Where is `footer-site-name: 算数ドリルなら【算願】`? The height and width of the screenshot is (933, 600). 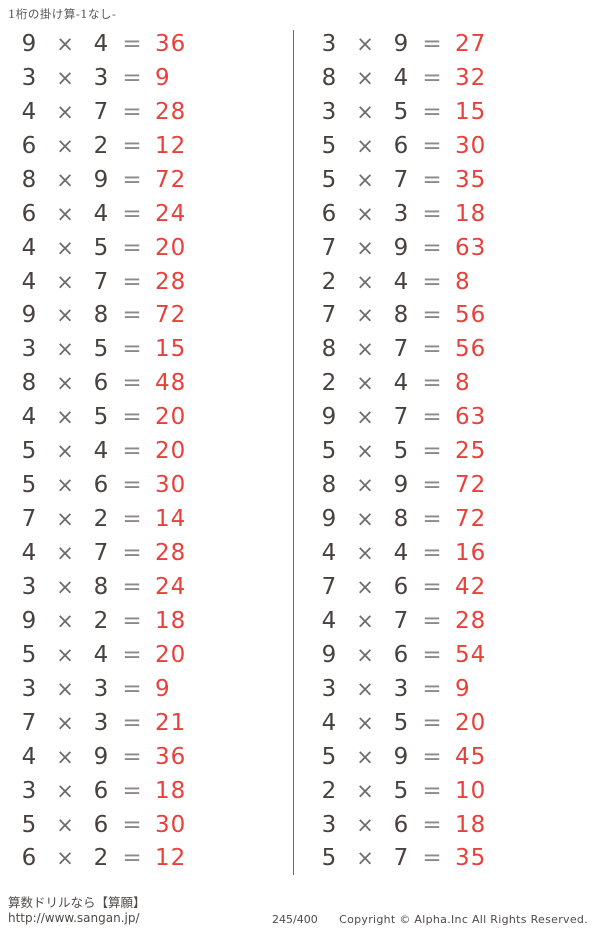 footer-site-name: 算数ドリルなら【算願】 is located at coordinates (77, 902).